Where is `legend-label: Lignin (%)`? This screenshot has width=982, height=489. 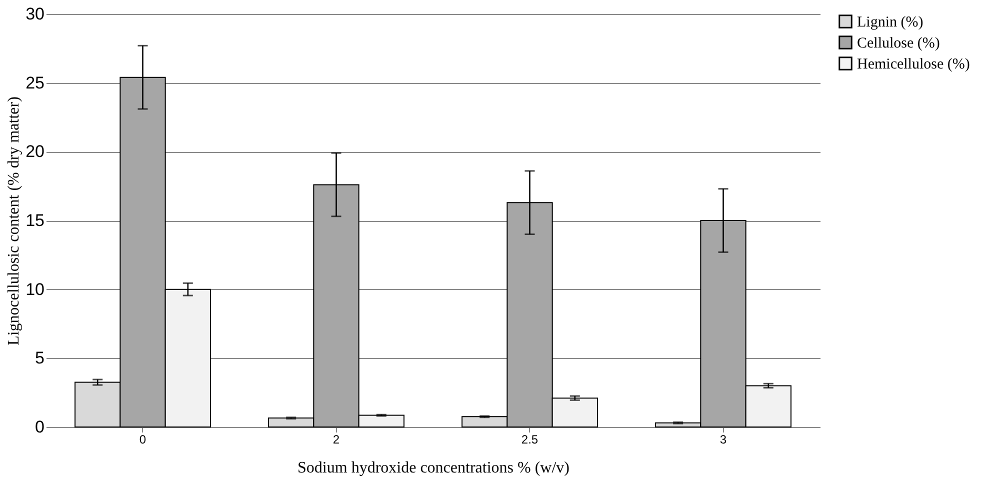 legend-label: Lignin (%) is located at coordinates (890, 22).